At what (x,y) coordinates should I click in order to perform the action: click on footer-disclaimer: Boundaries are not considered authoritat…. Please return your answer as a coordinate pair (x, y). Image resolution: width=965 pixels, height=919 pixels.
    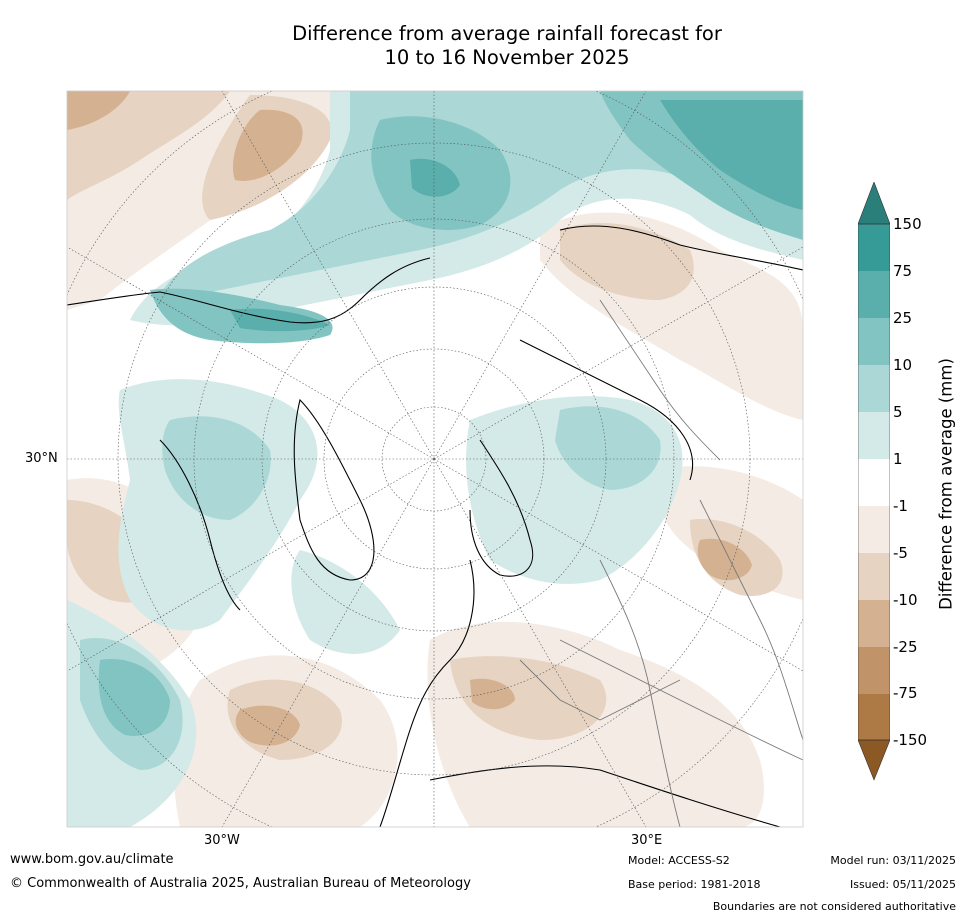
    Looking at the image, I should click on (834, 906).